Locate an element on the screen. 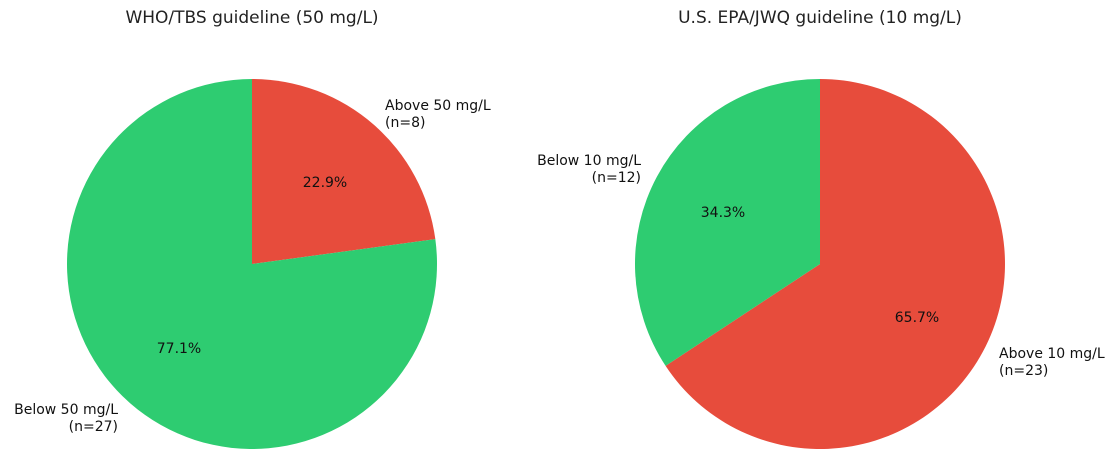 The width and height of the screenshot is (1119, 463). percent-label-above: 22.9% is located at coordinates (325, 183).